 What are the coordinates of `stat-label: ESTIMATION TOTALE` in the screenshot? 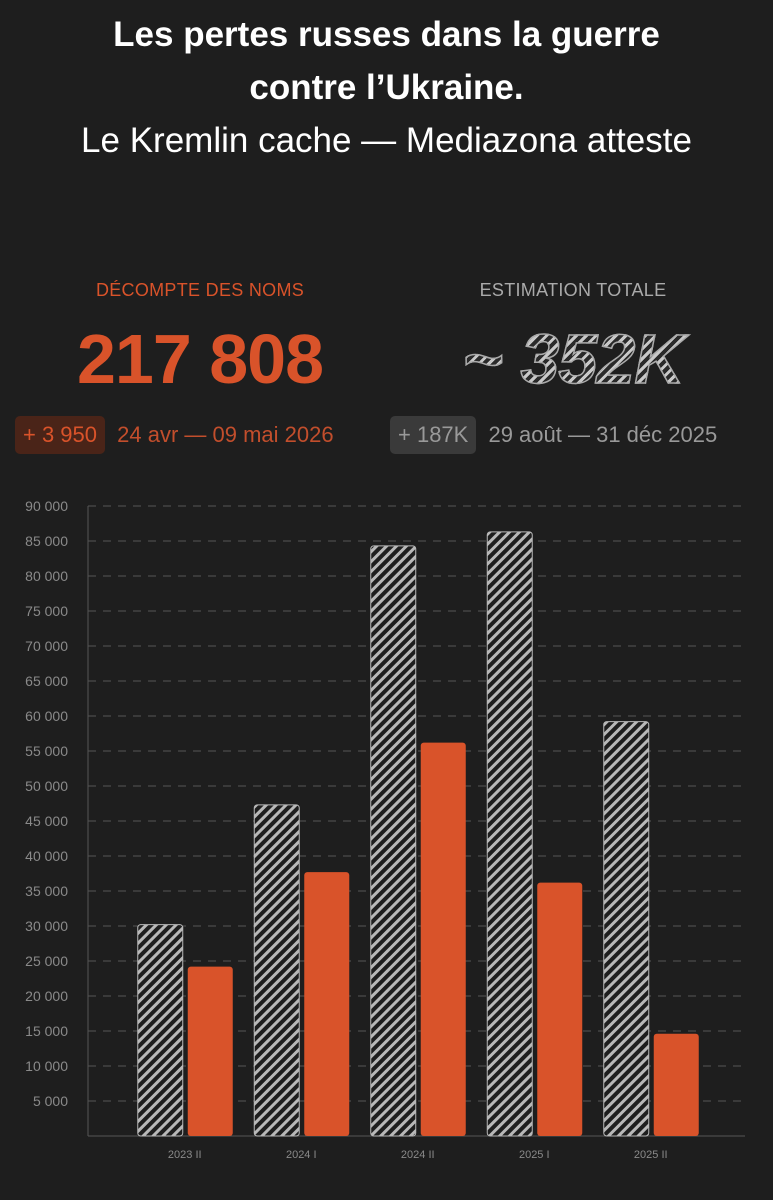 It's located at (573, 290).